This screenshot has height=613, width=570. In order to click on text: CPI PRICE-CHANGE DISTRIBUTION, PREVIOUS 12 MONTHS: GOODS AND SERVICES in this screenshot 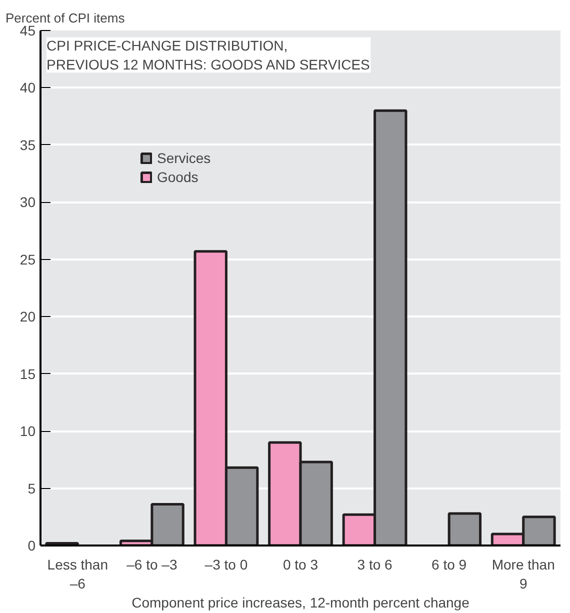, I will do `click(208, 55)`.